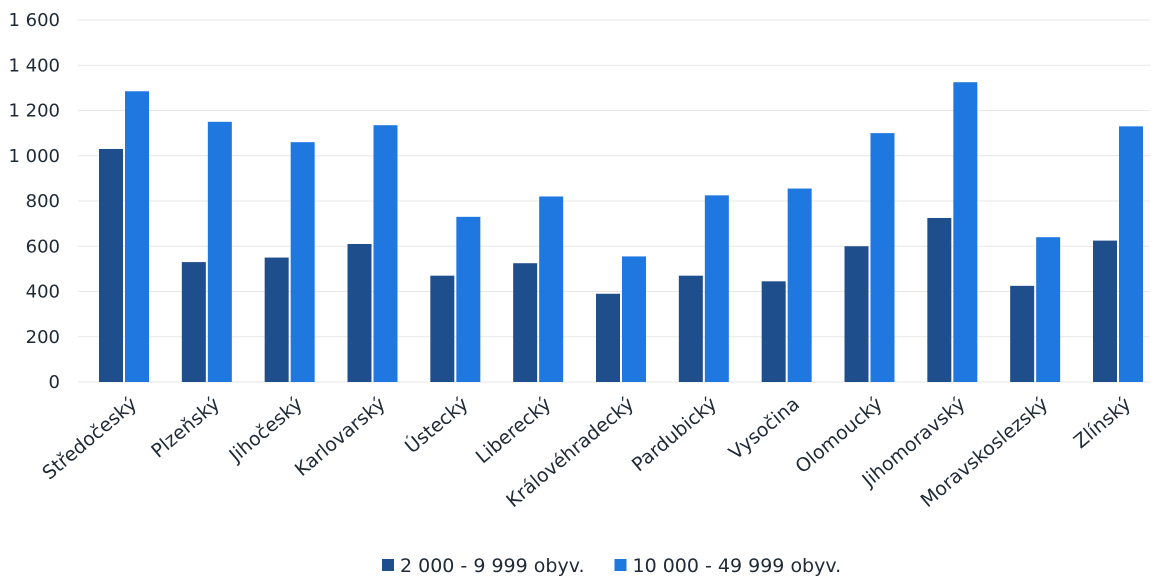 The width and height of the screenshot is (1155, 584). Describe the element at coordinates (43, 201) in the screenshot. I see `y-tick-label: 800` at that location.